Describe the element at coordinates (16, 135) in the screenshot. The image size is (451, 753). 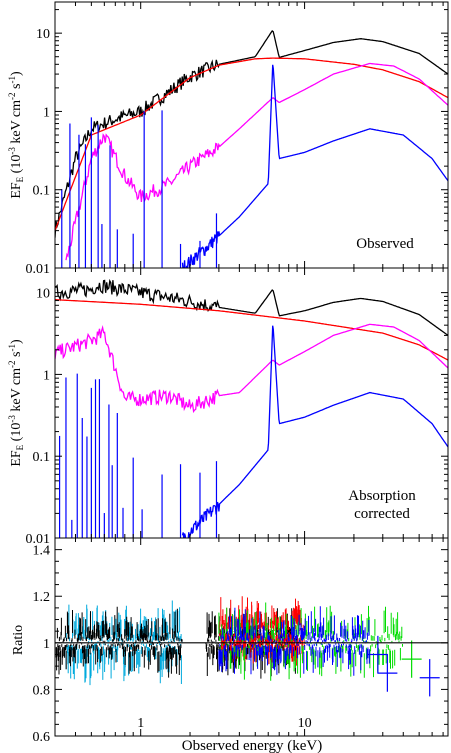
I see `ylabel-top: EFE (10-3 keV cm-2 s-1)` at that location.